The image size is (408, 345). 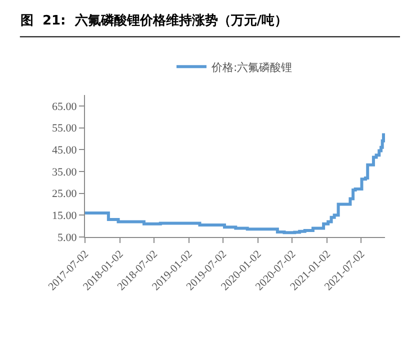 I want to click on y-tick-label: 65.00, so click(x=65, y=106).